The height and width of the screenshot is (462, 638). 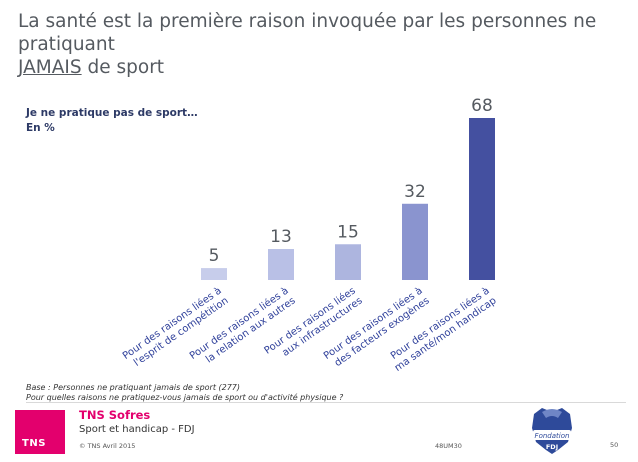 I want to click on title-emphasis: JAMAIS, so click(x=50, y=67).